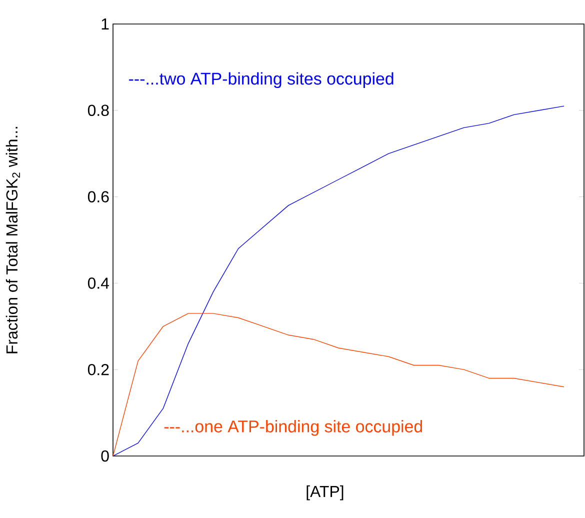 The width and height of the screenshot is (585, 518). I want to click on y-tick-label: 1, so click(105, 24).